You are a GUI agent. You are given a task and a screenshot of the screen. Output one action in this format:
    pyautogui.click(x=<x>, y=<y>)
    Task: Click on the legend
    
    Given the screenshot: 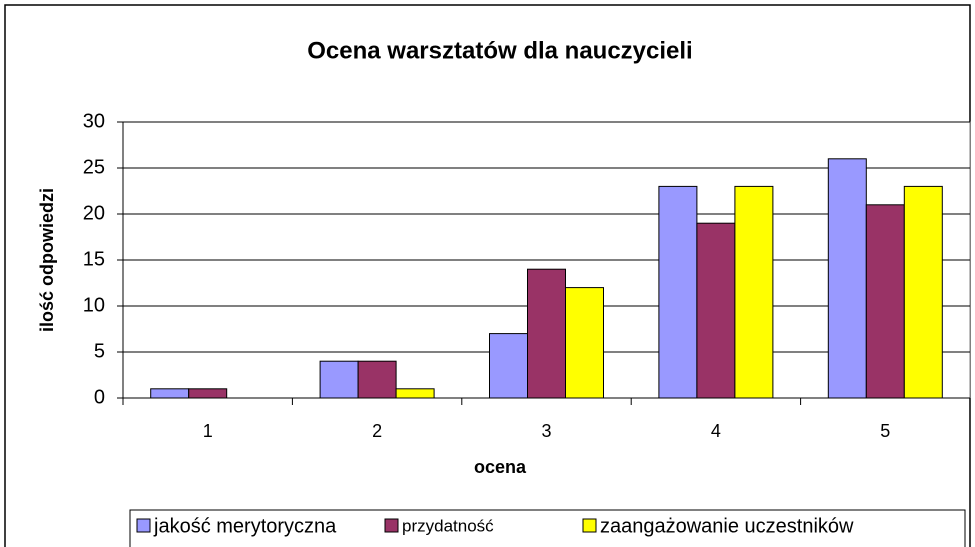 What is the action you would take?
    pyautogui.click(x=547, y=528)
    